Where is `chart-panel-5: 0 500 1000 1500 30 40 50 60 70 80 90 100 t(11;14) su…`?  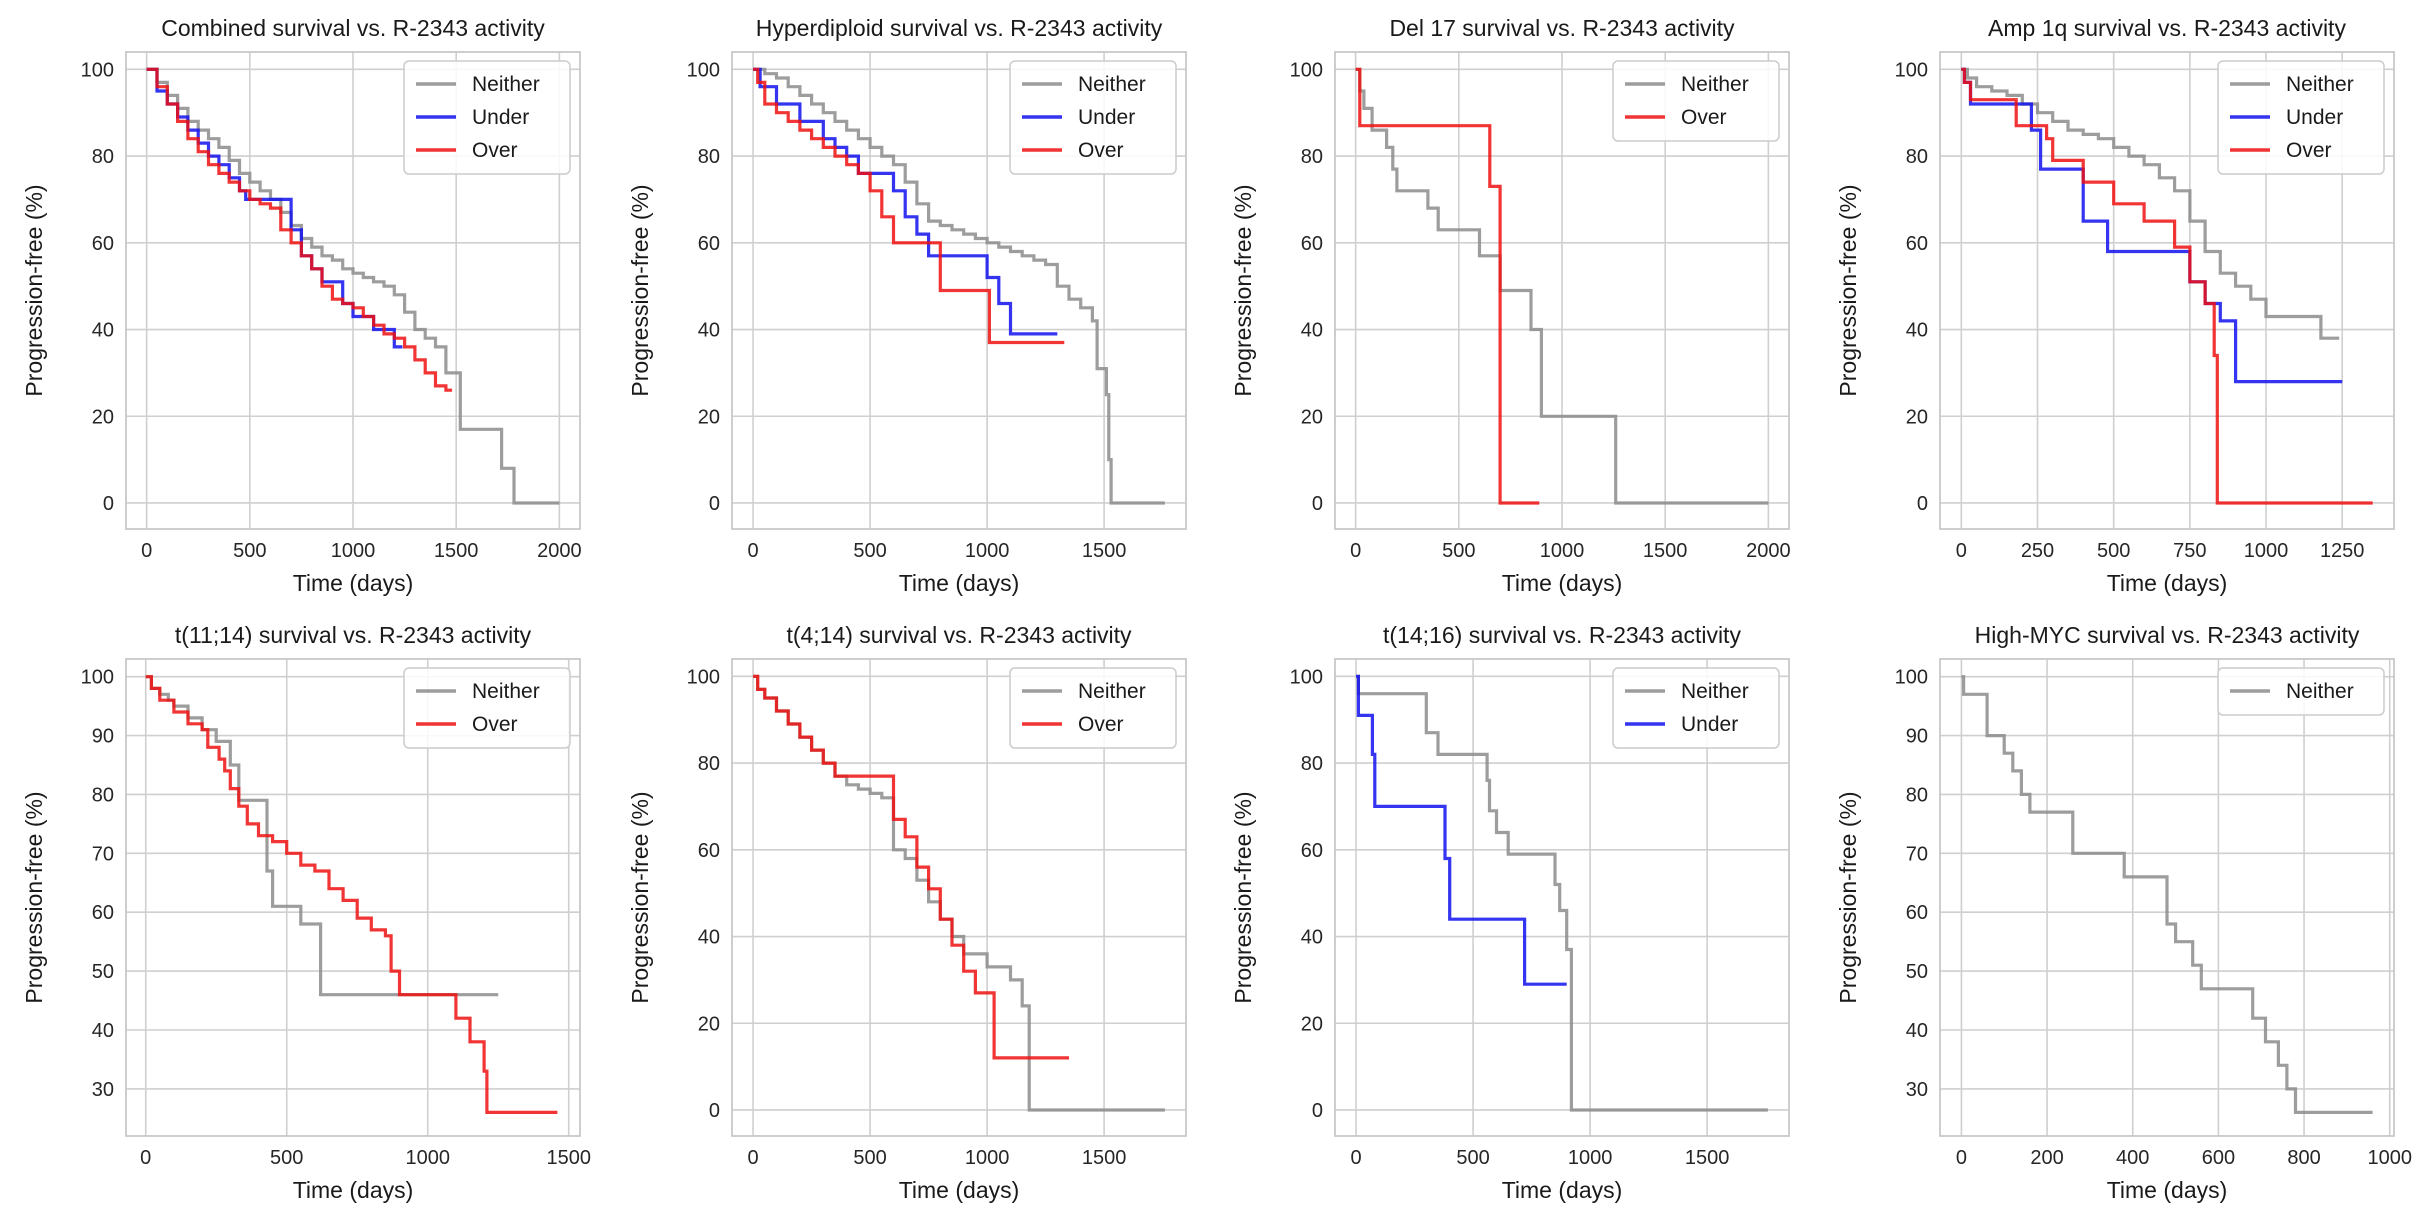
chart-panel-5: 0 500 1000 1500 30 40 50 60 70 80 90 100 t(11;14) su… is located at coordinates (306, 912).